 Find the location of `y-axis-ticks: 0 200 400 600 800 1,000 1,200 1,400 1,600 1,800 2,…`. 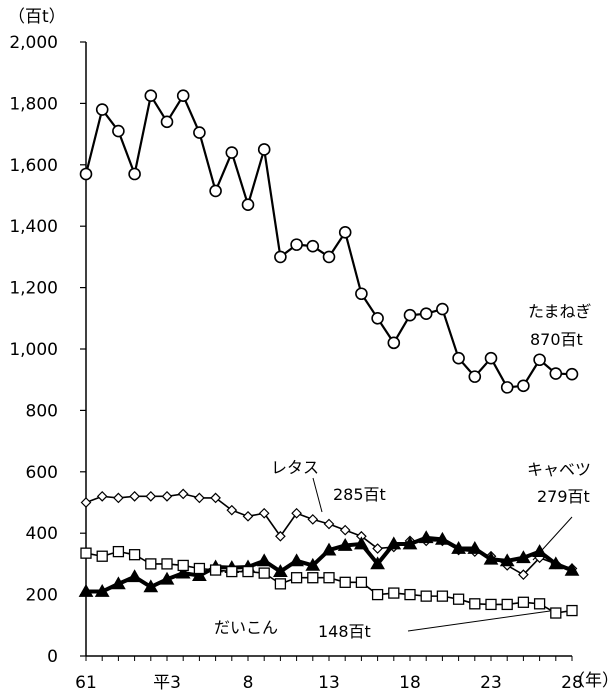

y-axis-ticks: 0 200 400 600 800 1,000 1,200 1,400 1,600 1,800 2,… is located at coordinates (47, 350).